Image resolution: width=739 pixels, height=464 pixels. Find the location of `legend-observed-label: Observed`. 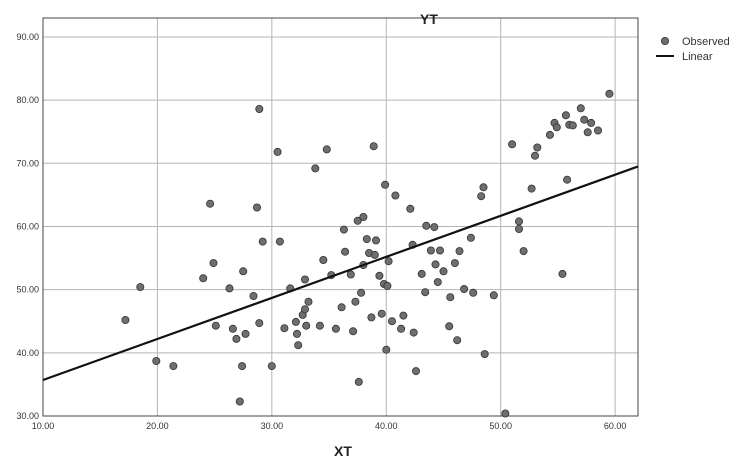

legend-observed-label: Observed is located at coordinates (706, 42).